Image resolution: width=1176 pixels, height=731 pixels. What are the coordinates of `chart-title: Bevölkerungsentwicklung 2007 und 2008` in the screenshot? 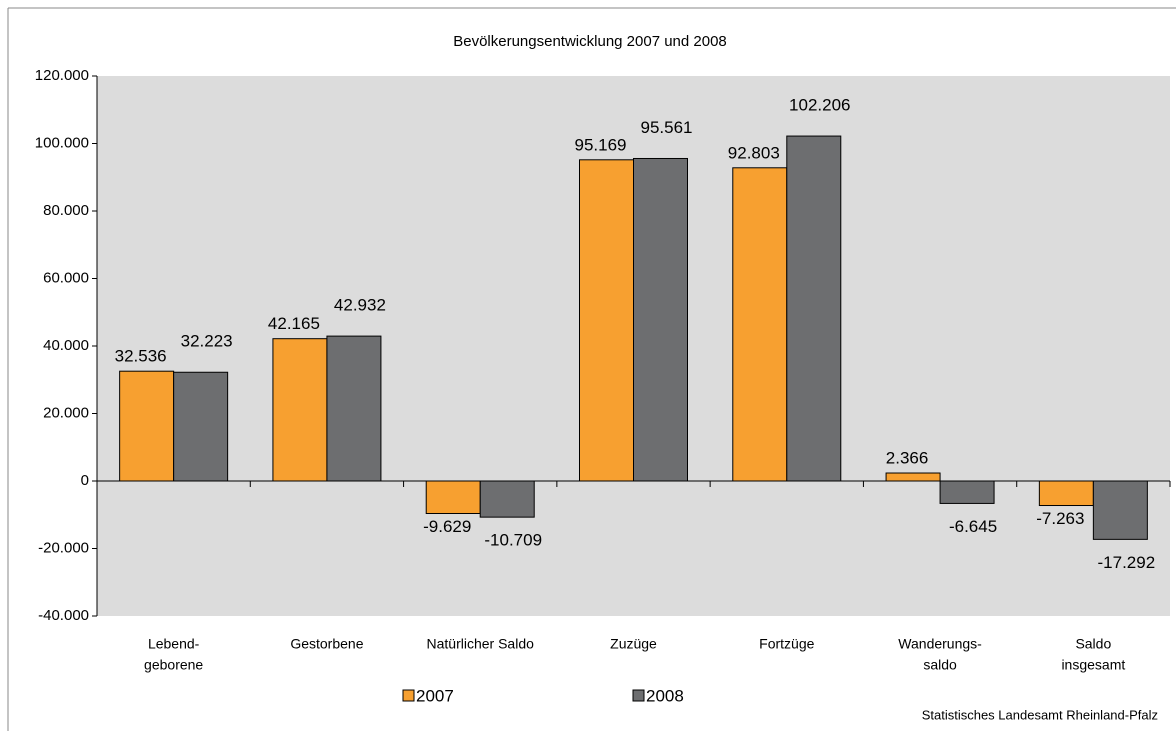 It's located at (590, 41).